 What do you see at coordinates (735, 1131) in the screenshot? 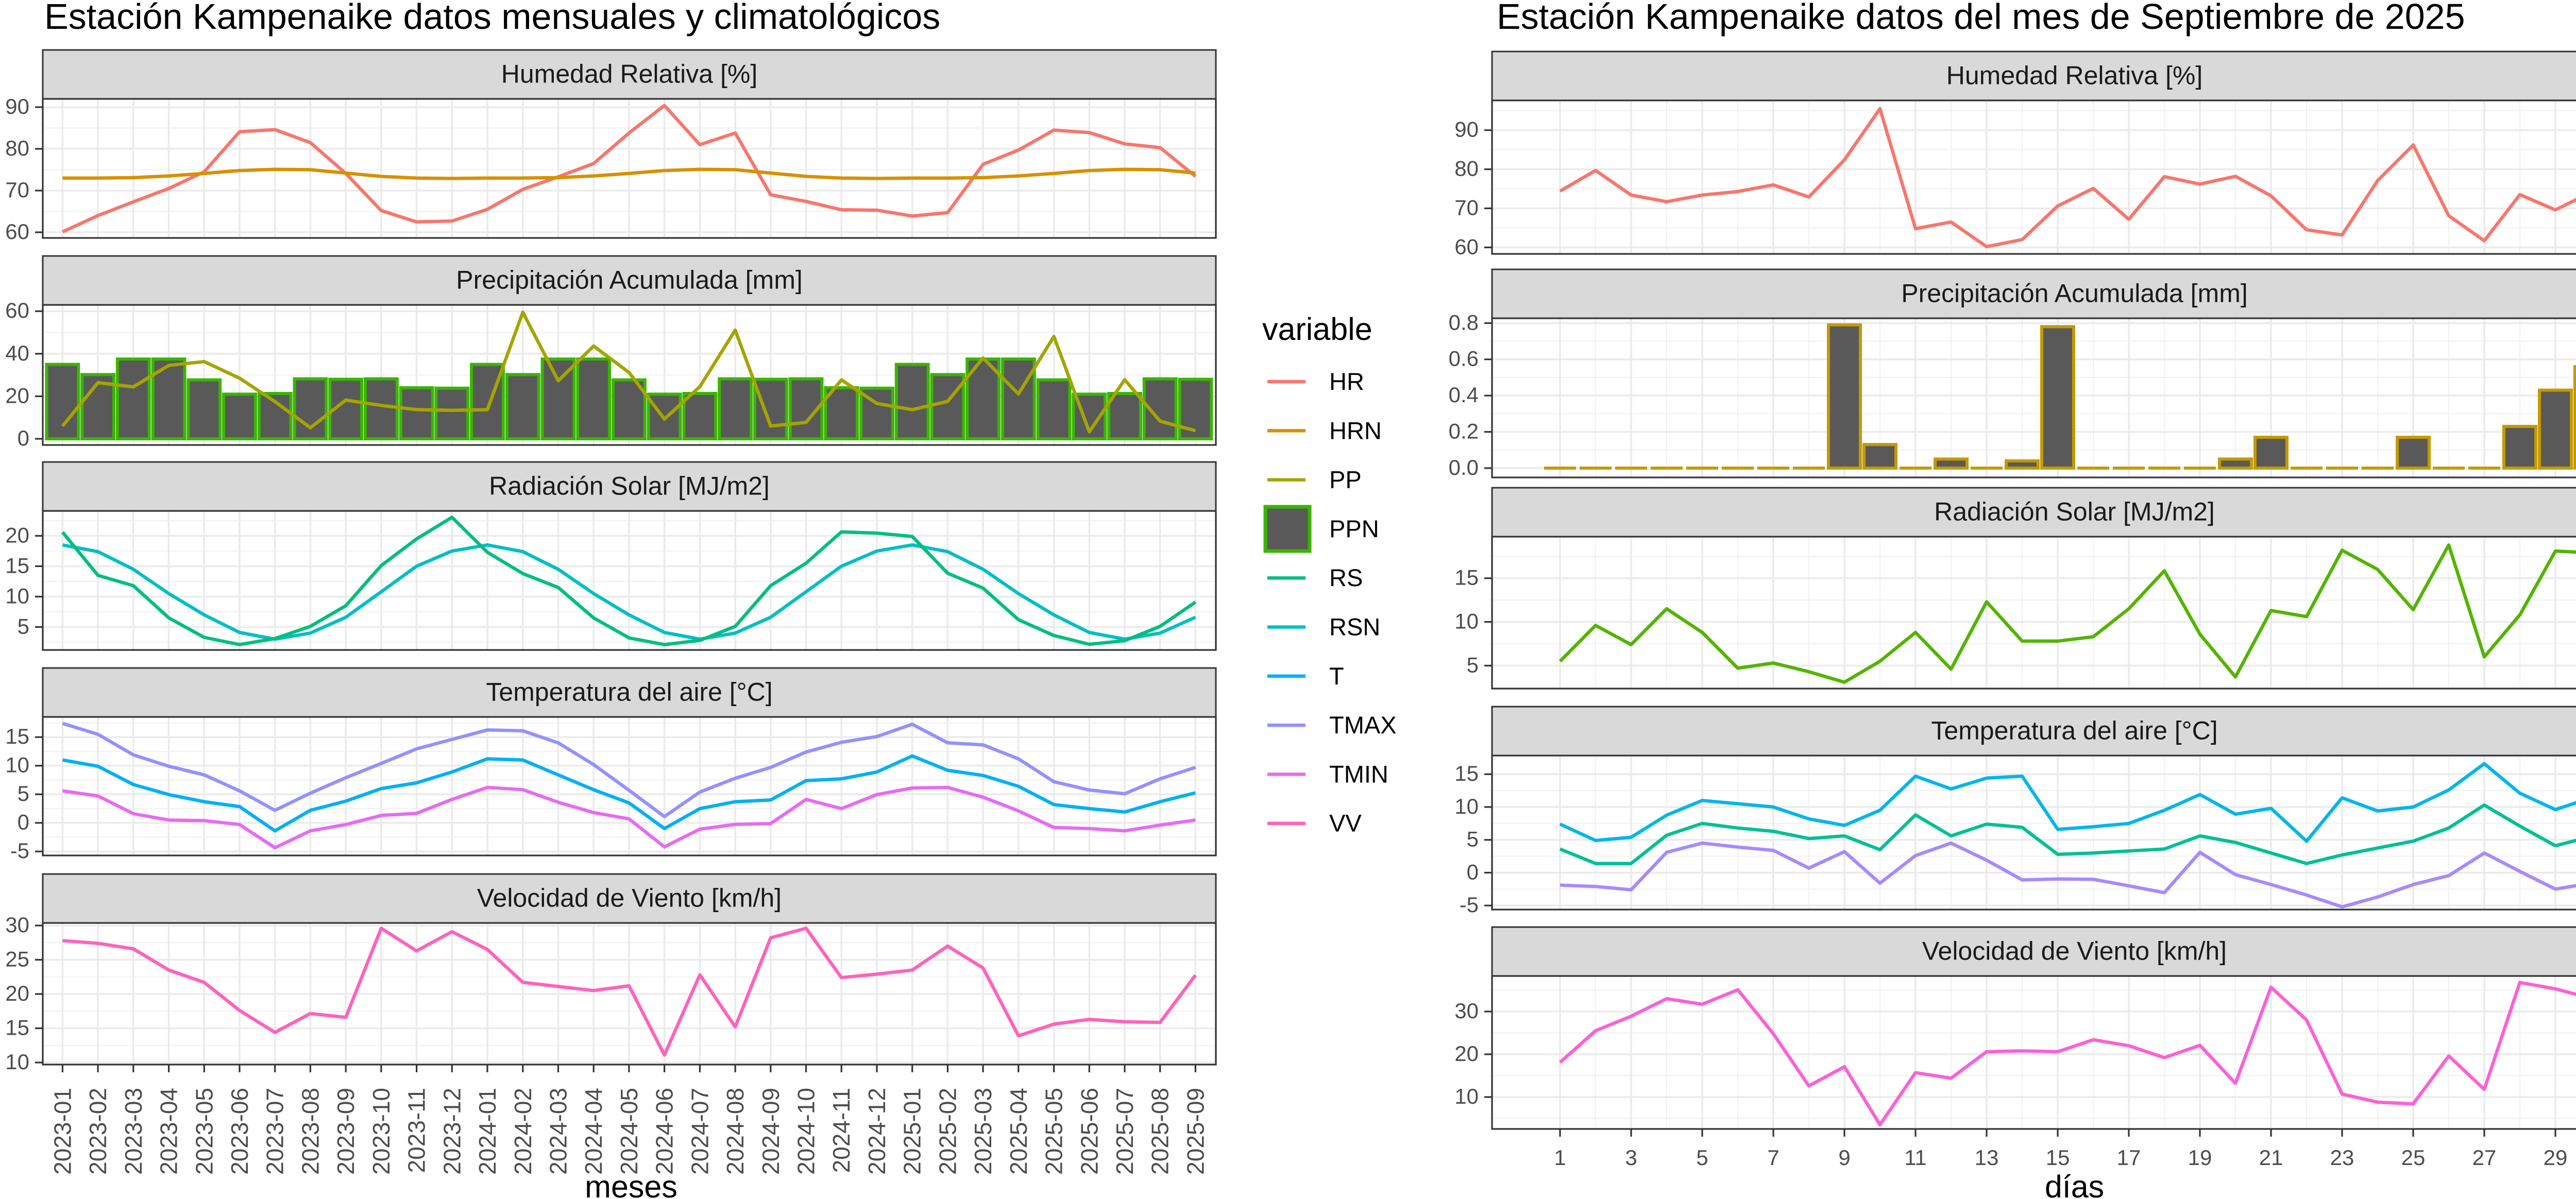
I see `svg-text: 2024-08` at bounding box center [735, 1131].